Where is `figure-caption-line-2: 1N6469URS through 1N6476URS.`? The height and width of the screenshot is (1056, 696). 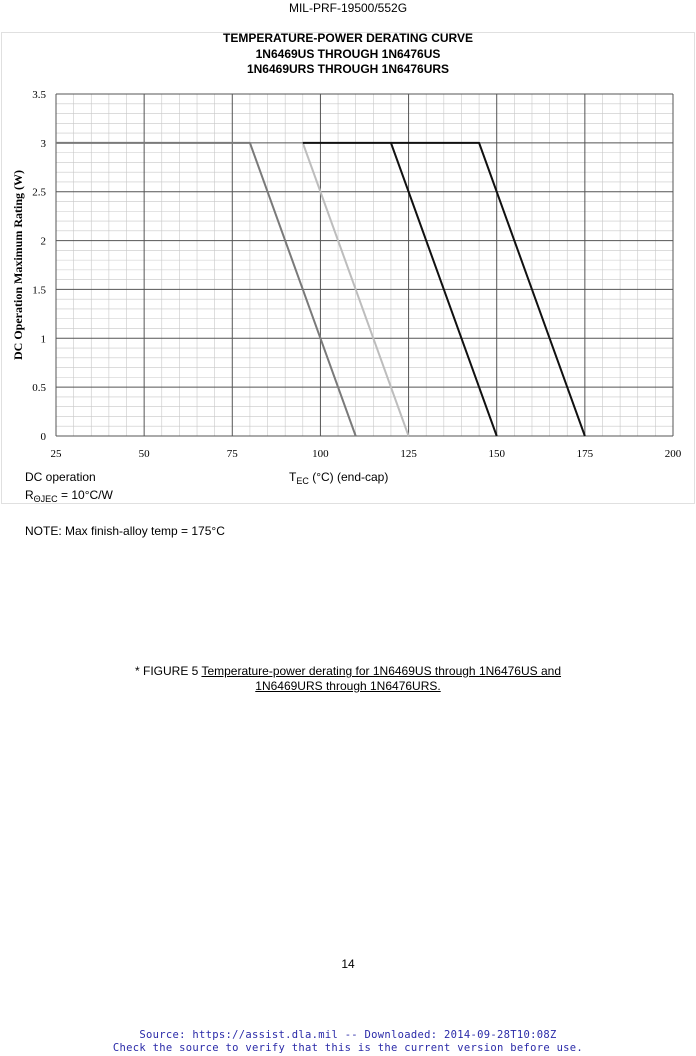
figure-caption-line-2: 1N6469URS through 1N6476URS. is located at coordinates (348, 686).